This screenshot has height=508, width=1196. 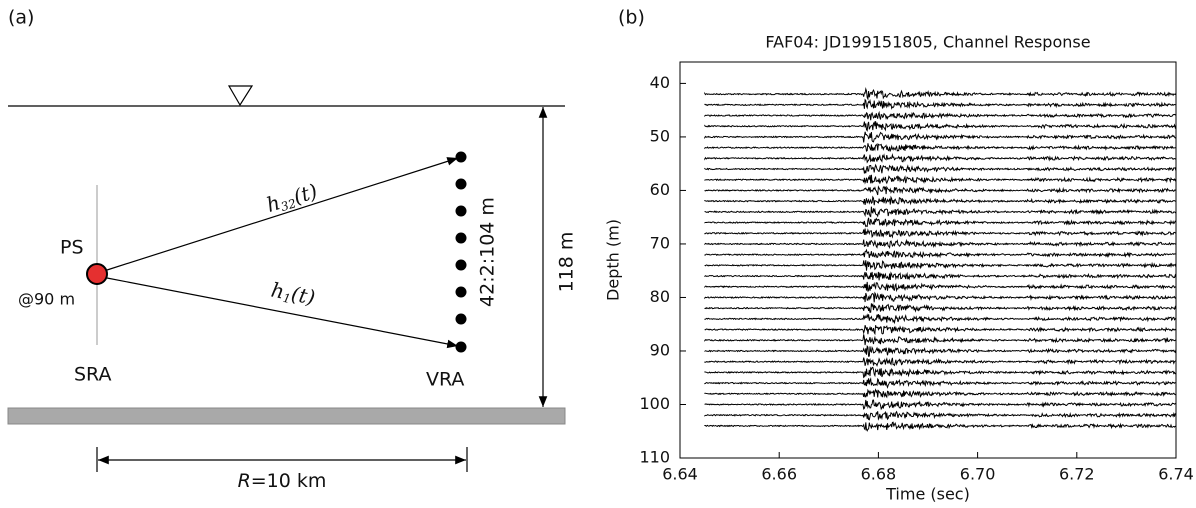 What do you see at coordinates (927, 42) in the screenshot?
I see `chart-title: FAF04: JD199151805, Channel Response` at bounding box center [927, 42].